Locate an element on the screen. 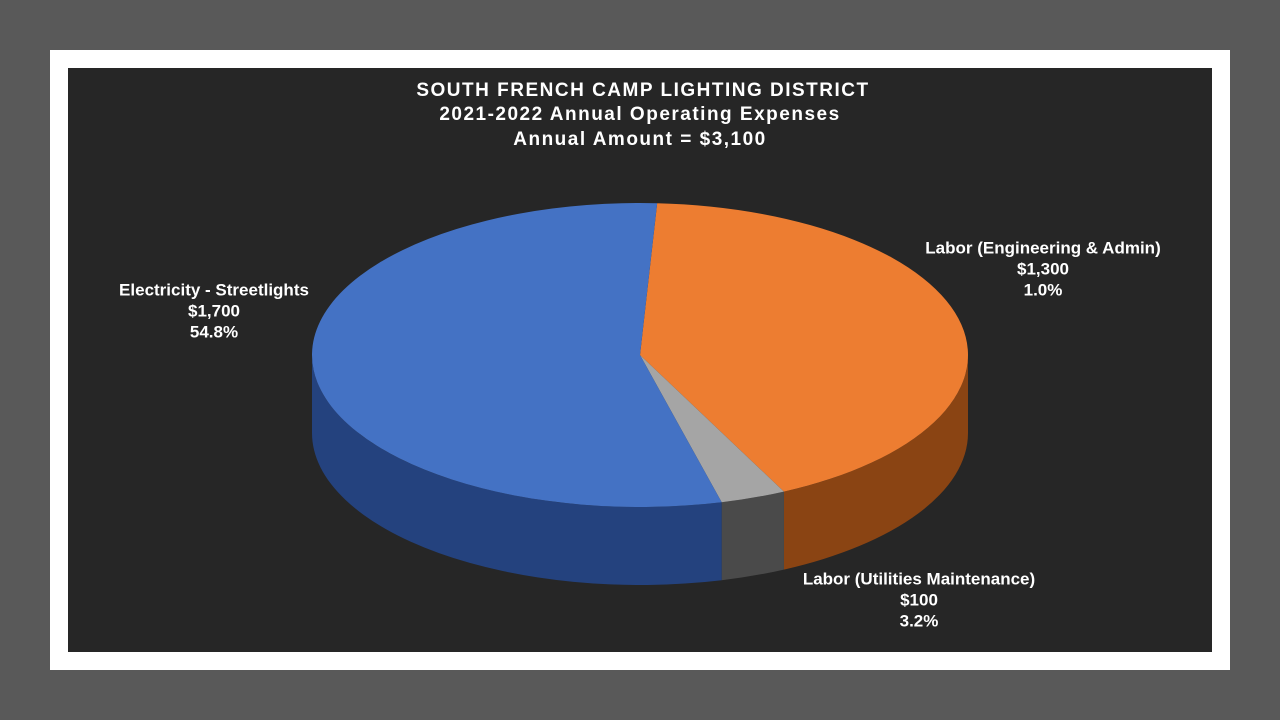 The image size is (1280, 720). data-label-name: Labor (Engineering & Admin) is located at coordinates (1042, 247).